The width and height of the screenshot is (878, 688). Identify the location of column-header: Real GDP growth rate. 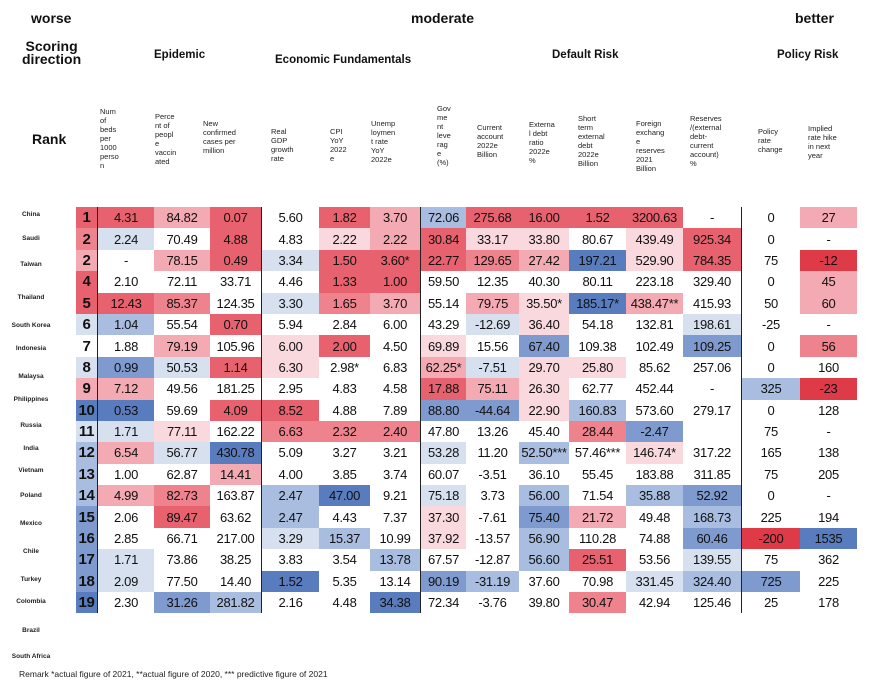
(282, 145).